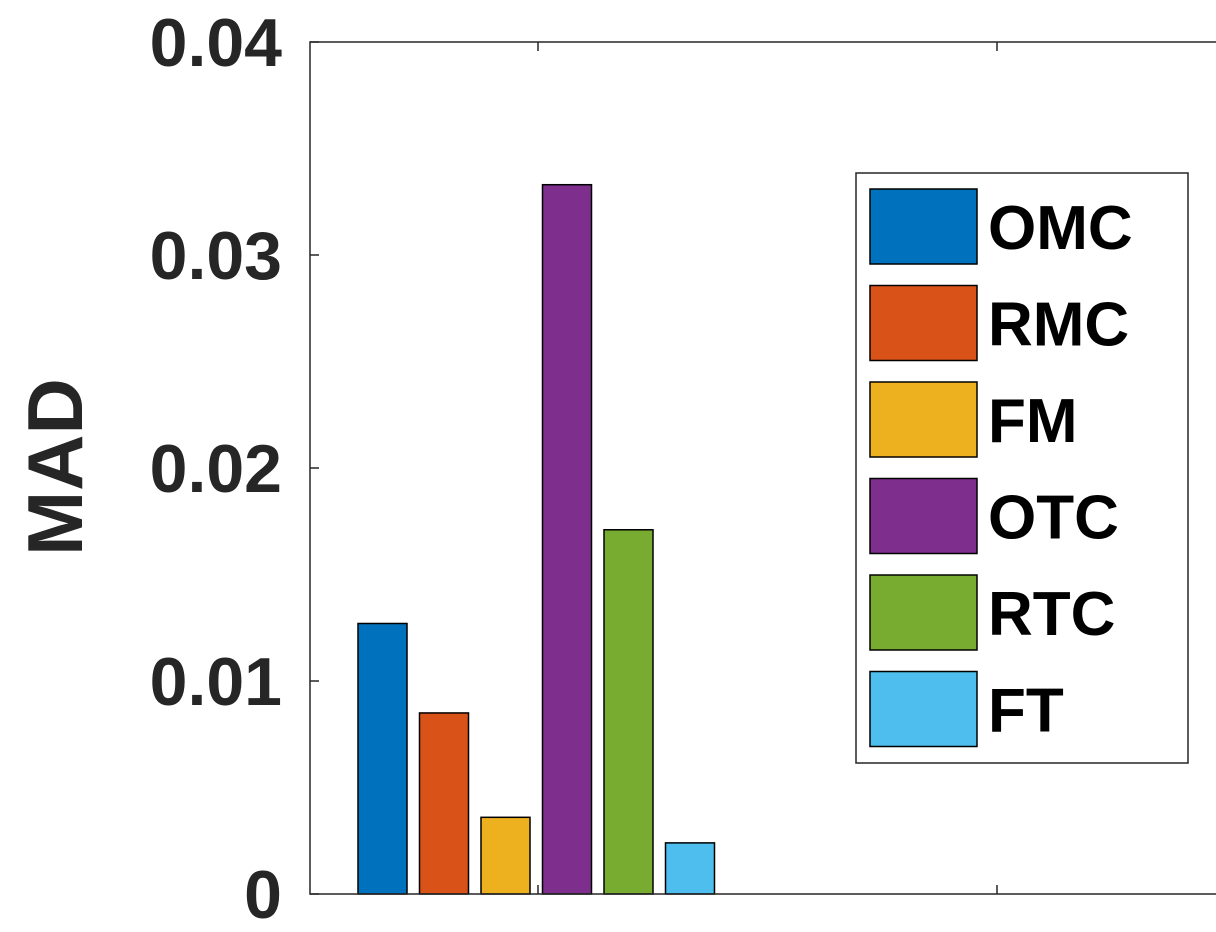 This screenshot has height=932, width=1216. I want to click on legend-swatch-otc, so click(923, 516).